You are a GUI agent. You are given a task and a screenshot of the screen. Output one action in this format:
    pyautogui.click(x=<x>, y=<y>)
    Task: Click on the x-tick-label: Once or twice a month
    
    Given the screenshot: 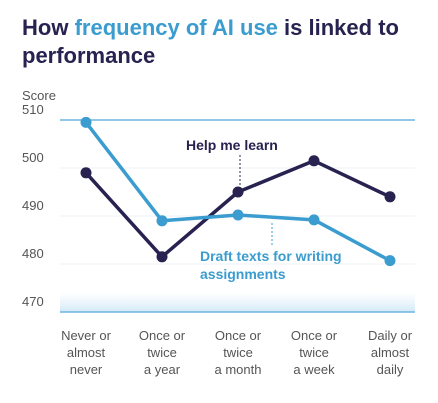 What is the action you would take?
    pyautogui.click(x=238, y=352)
    